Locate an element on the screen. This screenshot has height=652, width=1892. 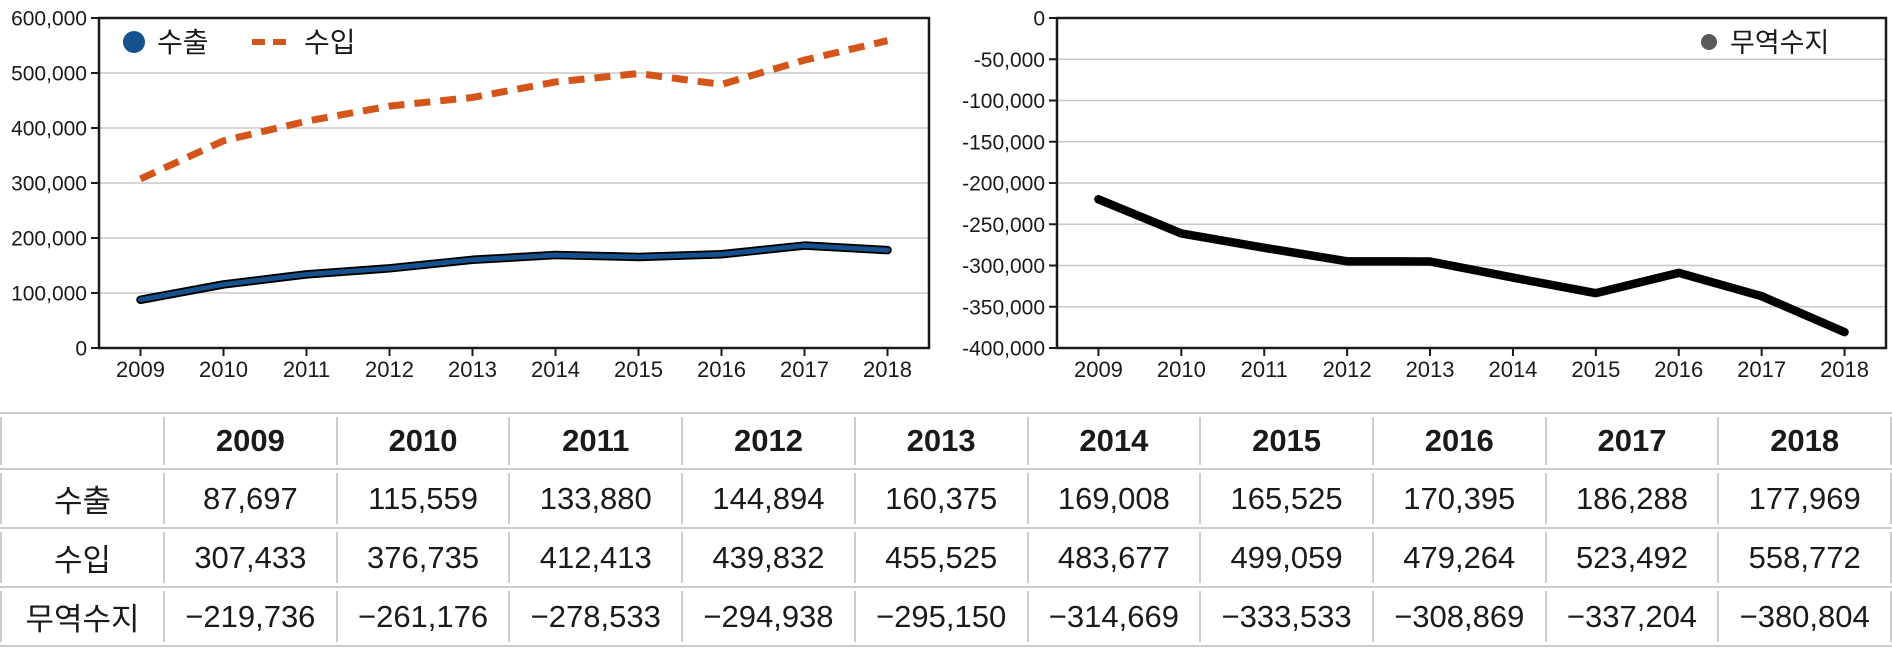
value-cell-2010: 376,735 is located at coordinates (422, 557).